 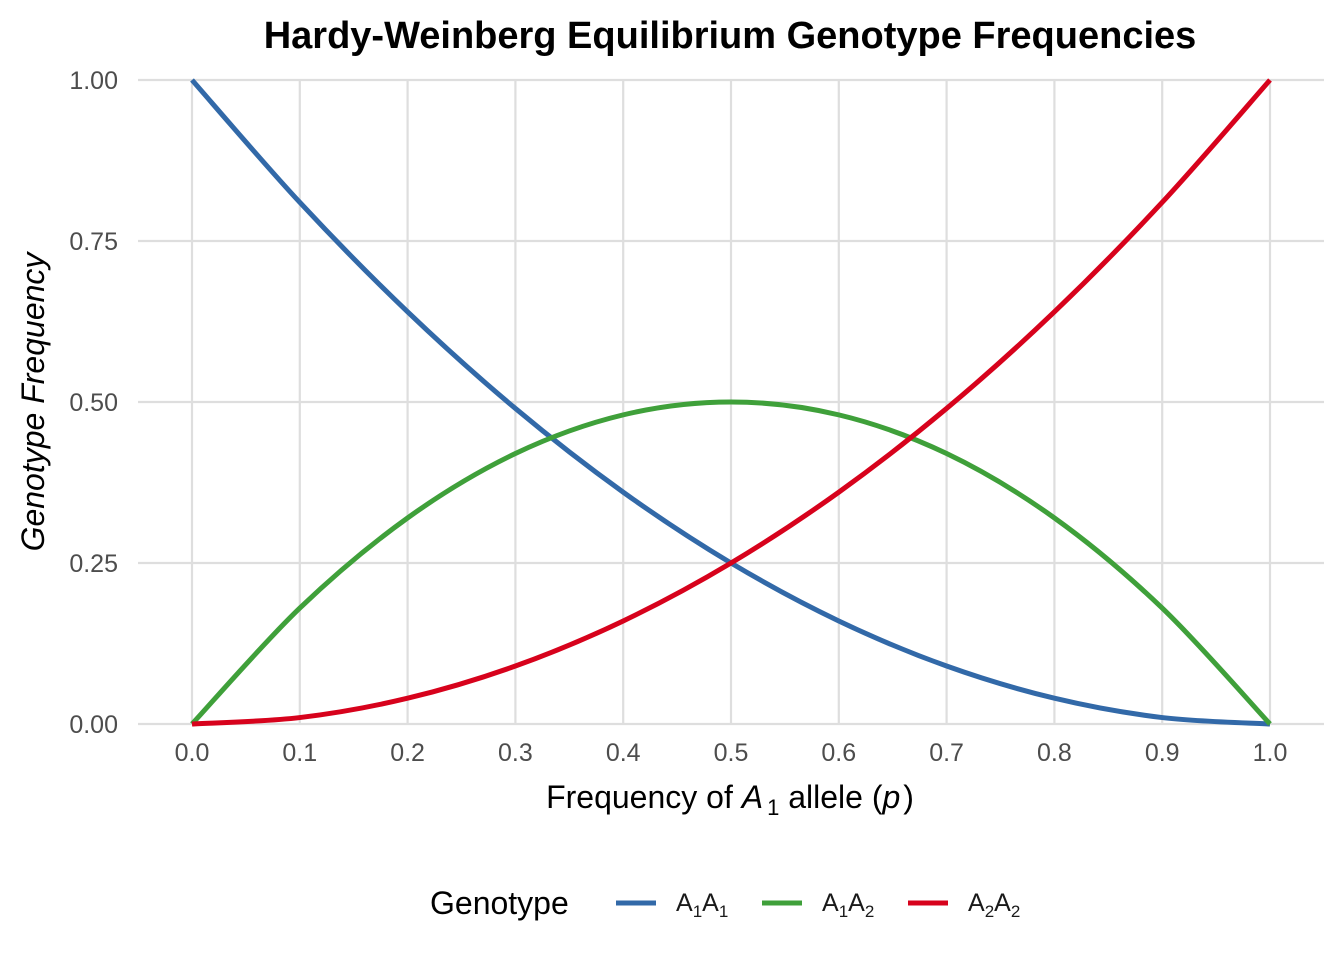 I want to click on legend-label-A2A2: A2A2, so click(x=994, y=905).